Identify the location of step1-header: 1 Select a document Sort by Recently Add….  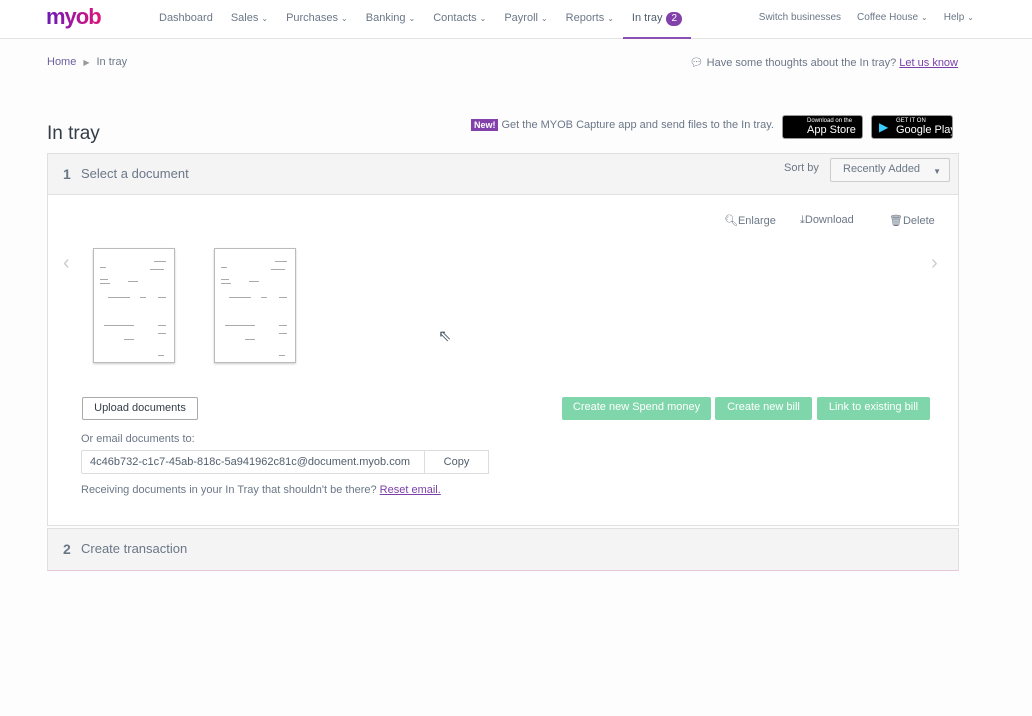
(503, 174).